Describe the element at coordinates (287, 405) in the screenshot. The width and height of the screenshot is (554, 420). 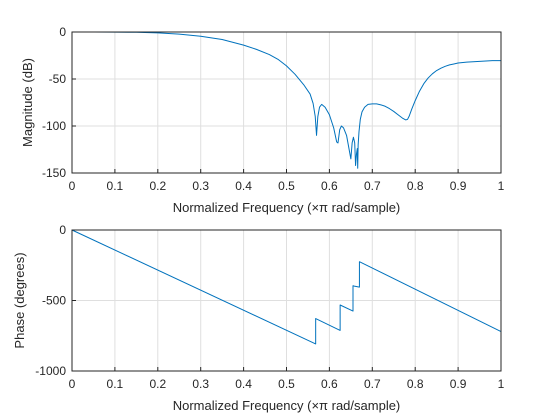
I see `phase-x-axis-label: Normalized Frequency (×π rad/sample)` at that location.